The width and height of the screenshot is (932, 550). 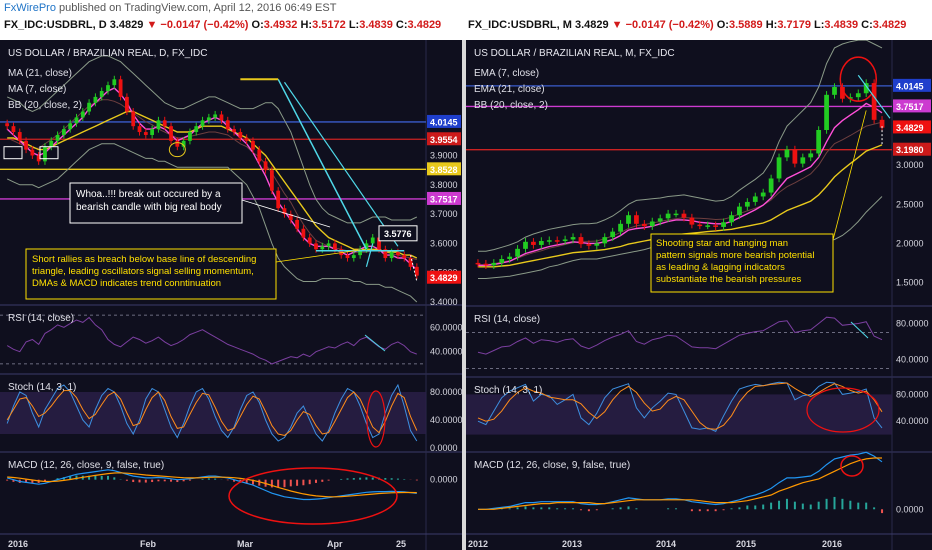 What do you see at coordinates (42, 387) in the screenshot?
I see `stoch-legend: Stoch (14, 3, 1)` at bounding box center [42, 387].